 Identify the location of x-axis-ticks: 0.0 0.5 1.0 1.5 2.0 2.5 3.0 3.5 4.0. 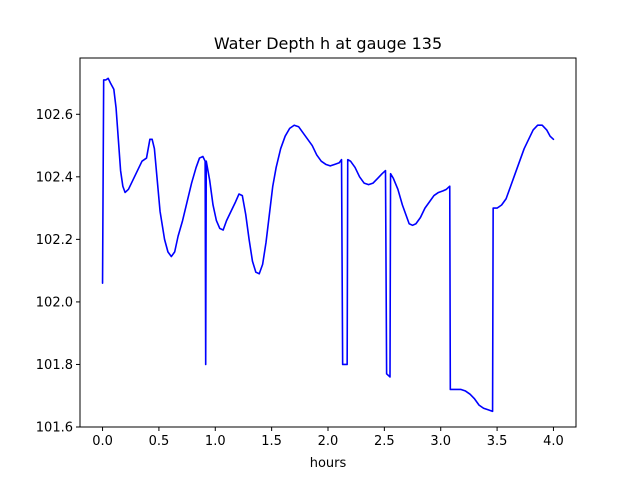
(328, 438).